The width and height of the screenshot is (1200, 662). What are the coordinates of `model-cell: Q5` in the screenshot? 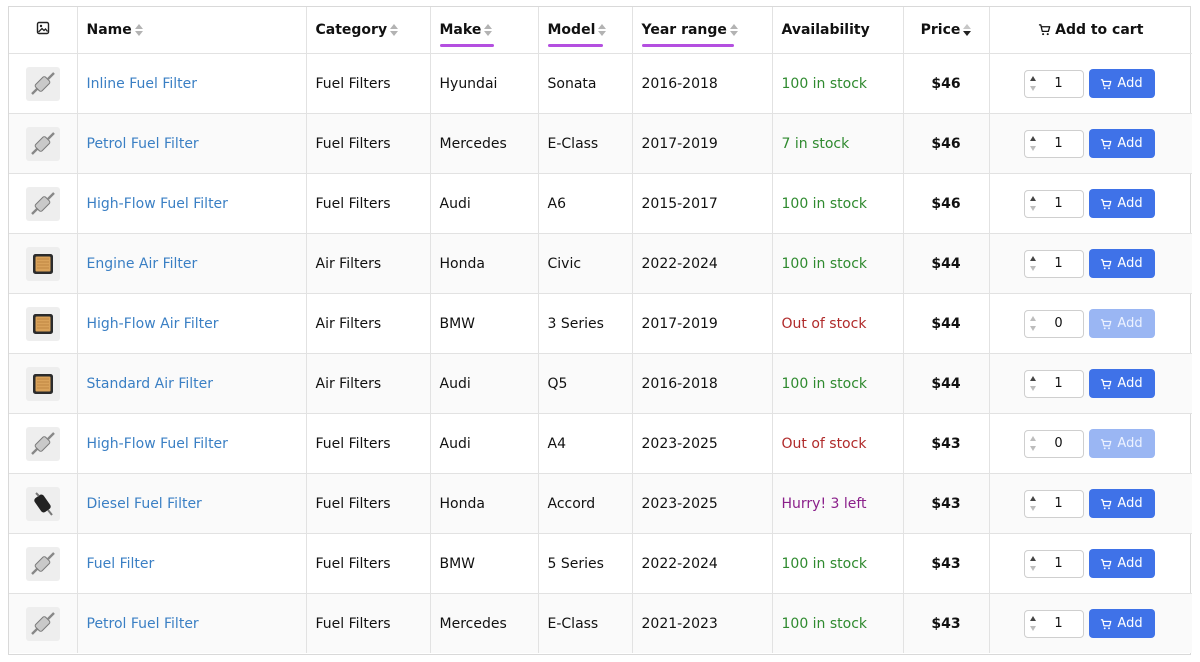 It's located at (585, 383).